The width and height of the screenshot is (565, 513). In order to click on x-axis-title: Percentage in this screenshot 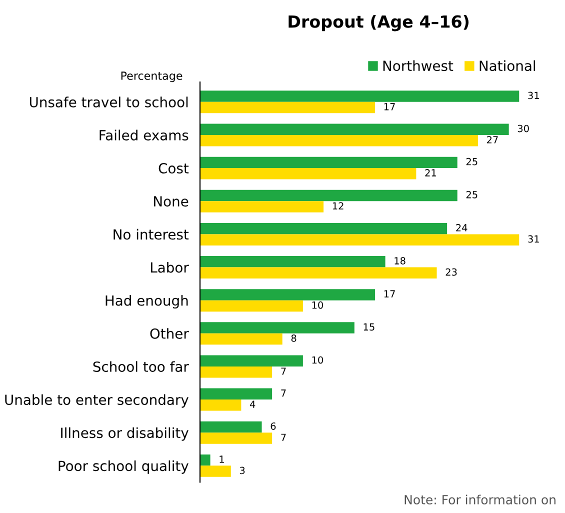, I will do `click(151, 77)`.